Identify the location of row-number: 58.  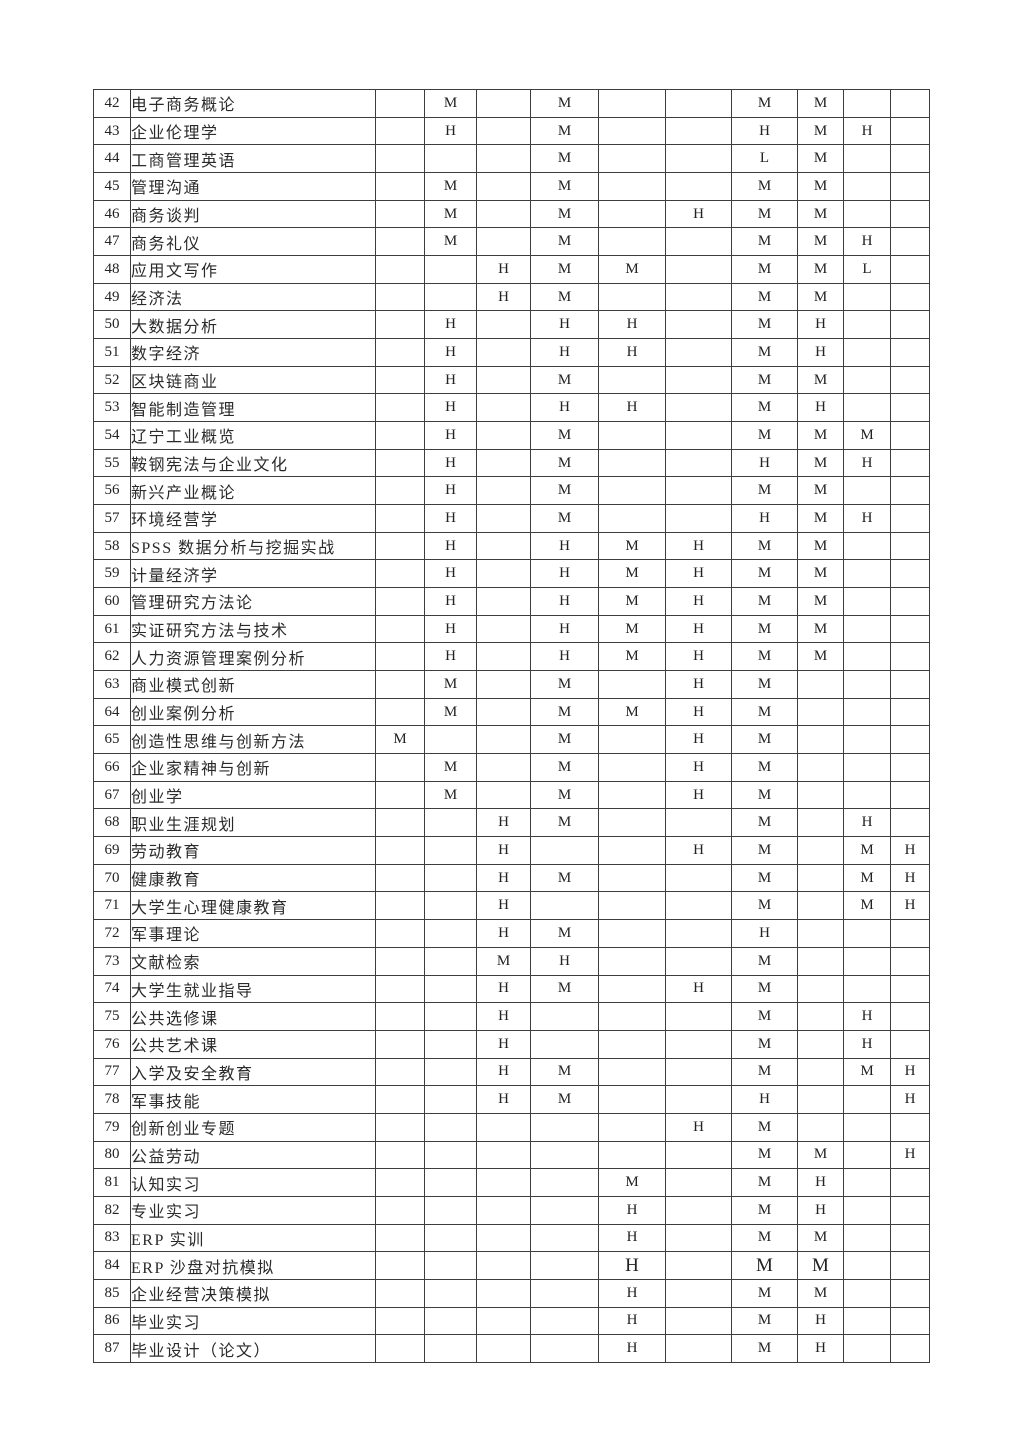
(112, 546).